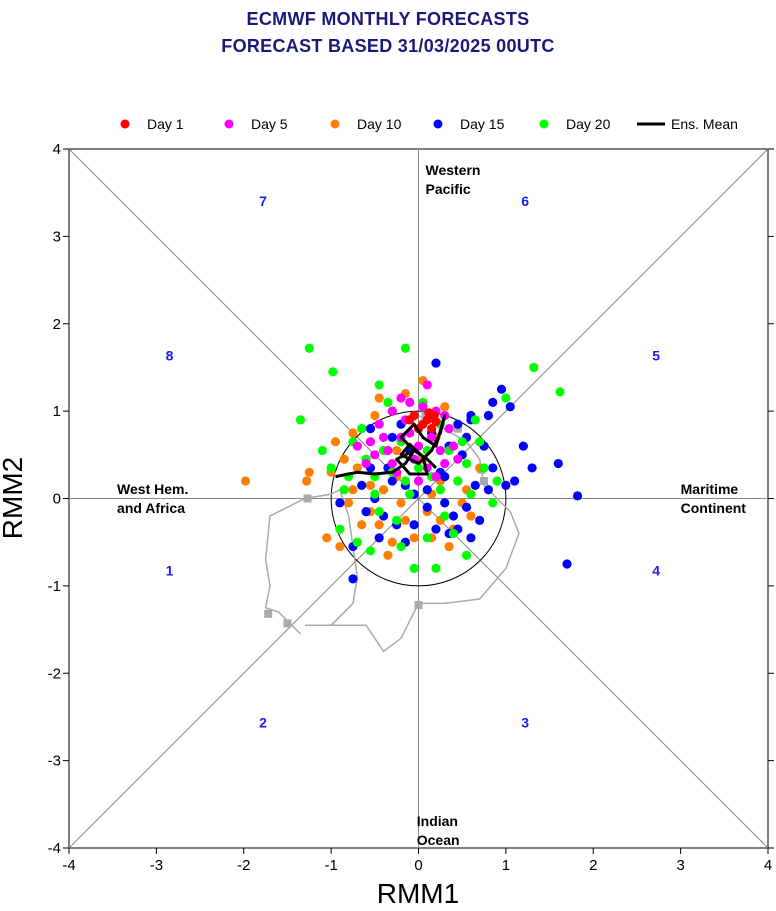  Describe the element at coordinates (170, 570) in the screenshot. I see `phase-number-label: 1` at that location.